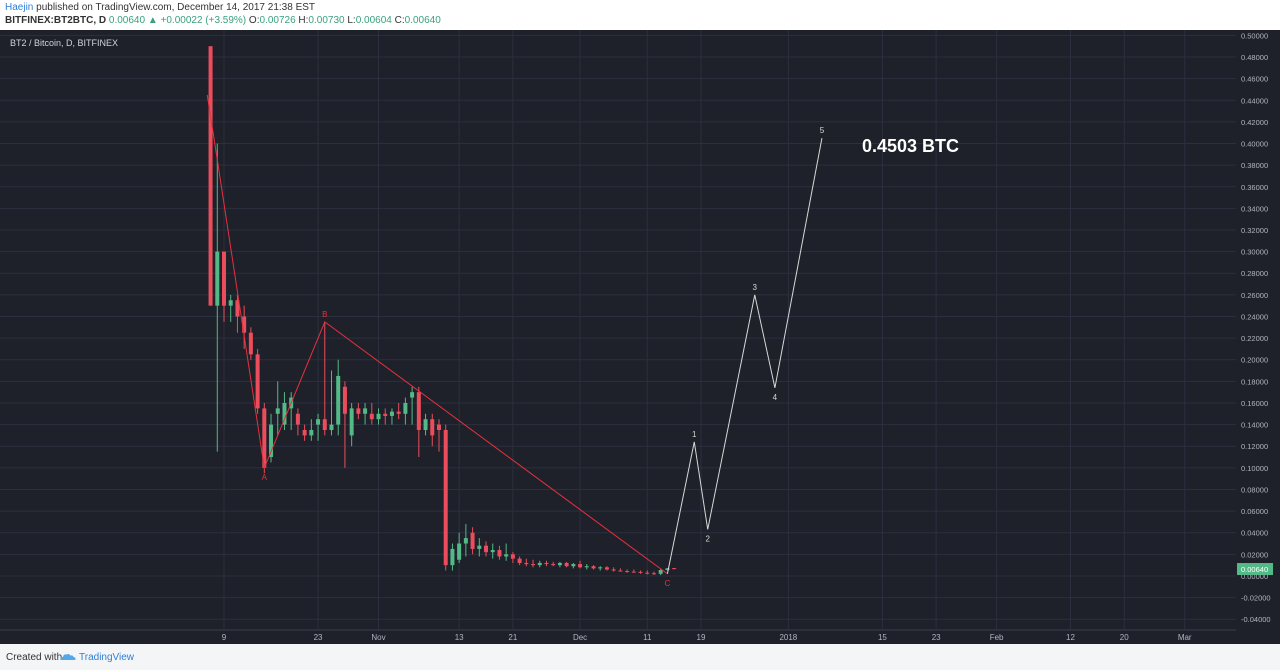  Describe the element at coordinates (97, 657) in the screenshot. I see `tradingview-link: TradingView` at that location.